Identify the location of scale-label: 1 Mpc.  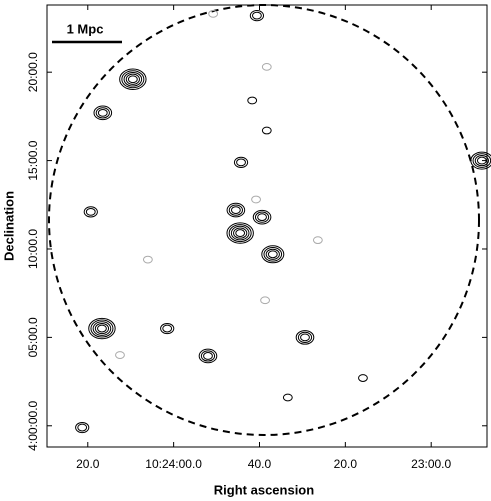
(85, 28).